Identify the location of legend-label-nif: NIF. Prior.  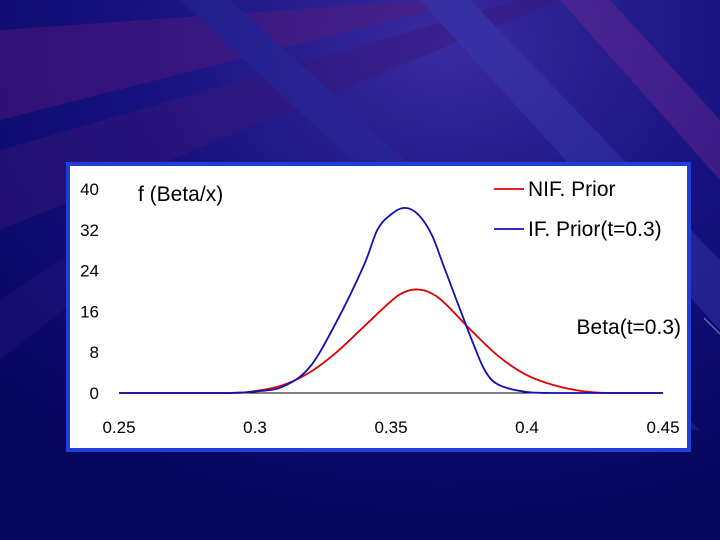
(572, 189).